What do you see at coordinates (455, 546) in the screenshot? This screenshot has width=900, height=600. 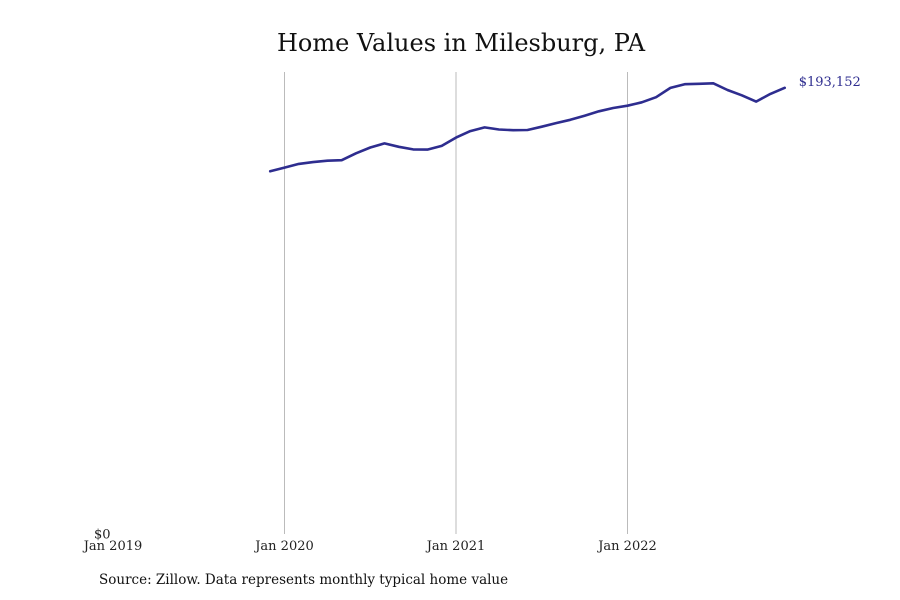 I see `x-tick-label: Jan 2021` at bounding box center [455, 546].